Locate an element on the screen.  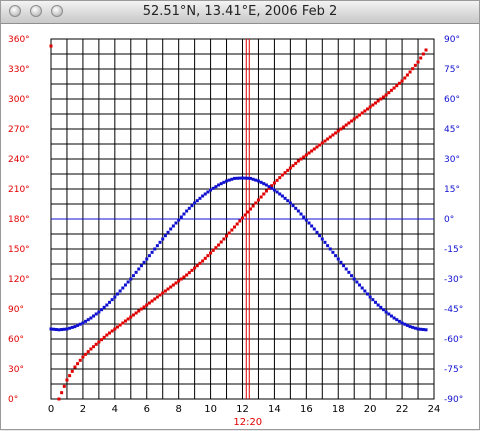
x-axis-tick-label: 24 is located at coordinates (434, 409).